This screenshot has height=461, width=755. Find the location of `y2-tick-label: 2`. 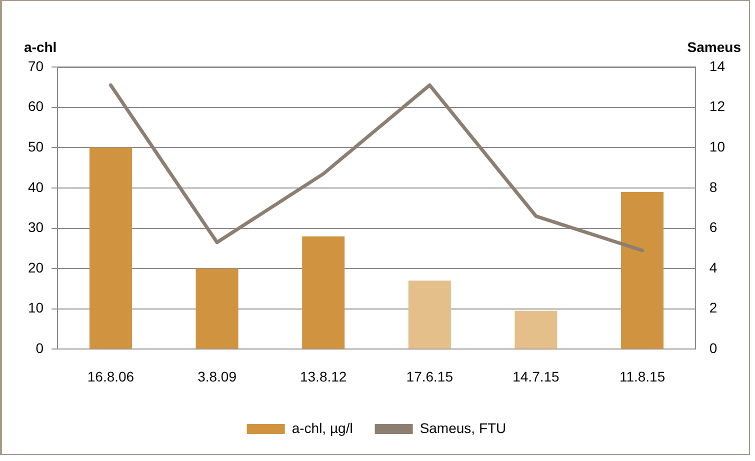

y2-tick-label: 2 is located at coordinates (713, 308).